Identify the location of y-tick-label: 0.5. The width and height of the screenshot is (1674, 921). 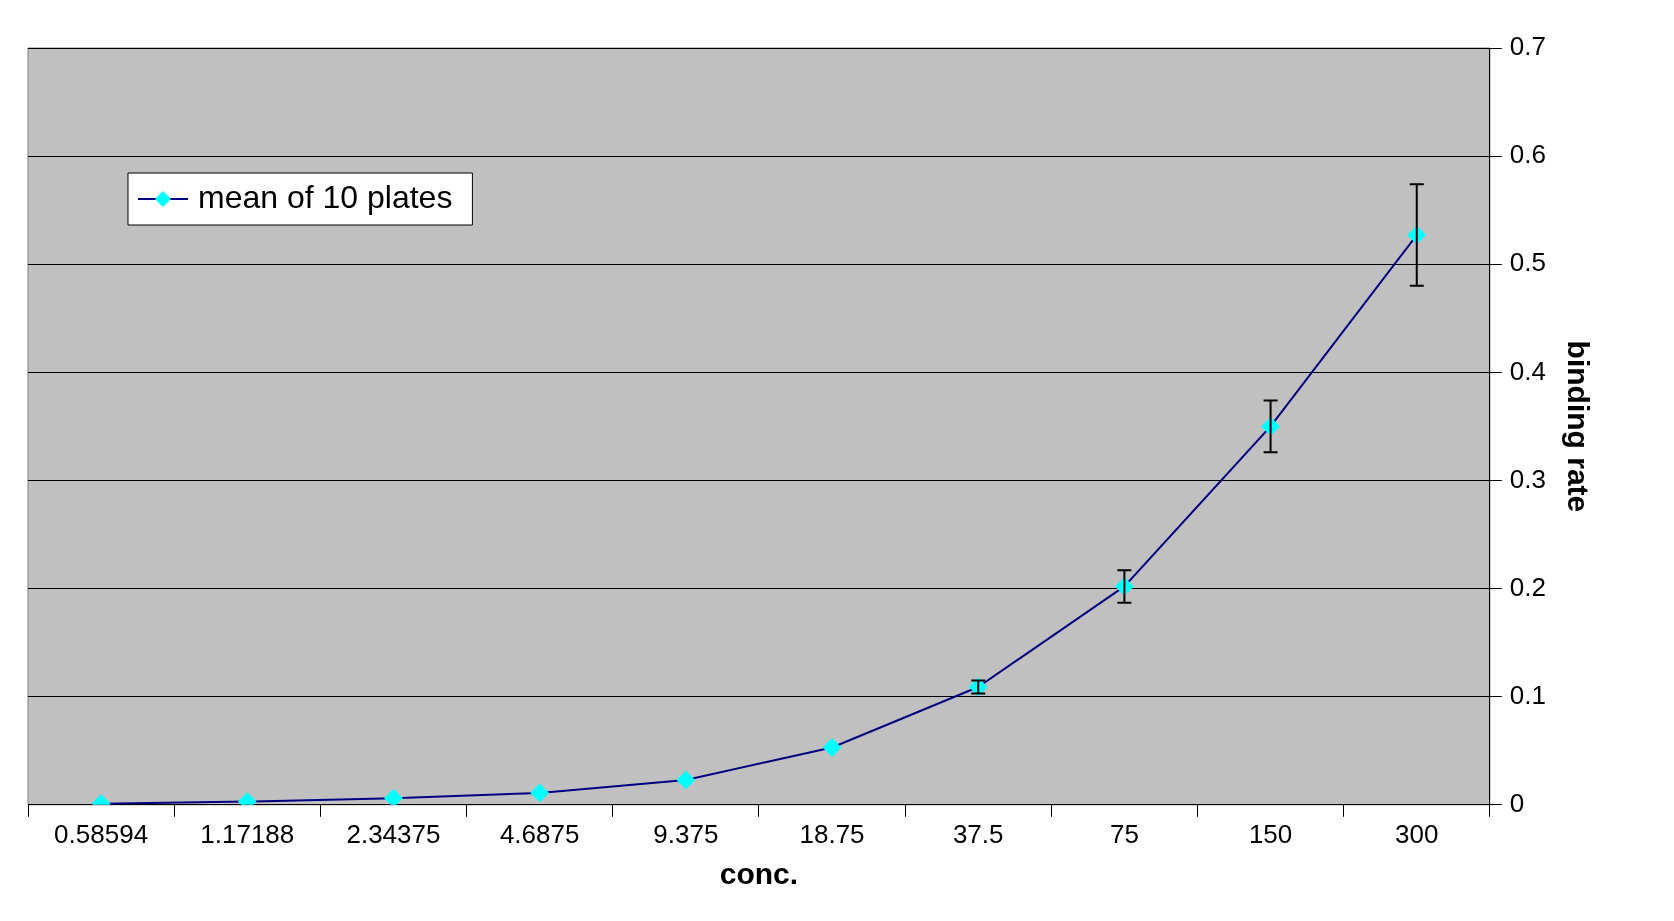
(1528, 262).